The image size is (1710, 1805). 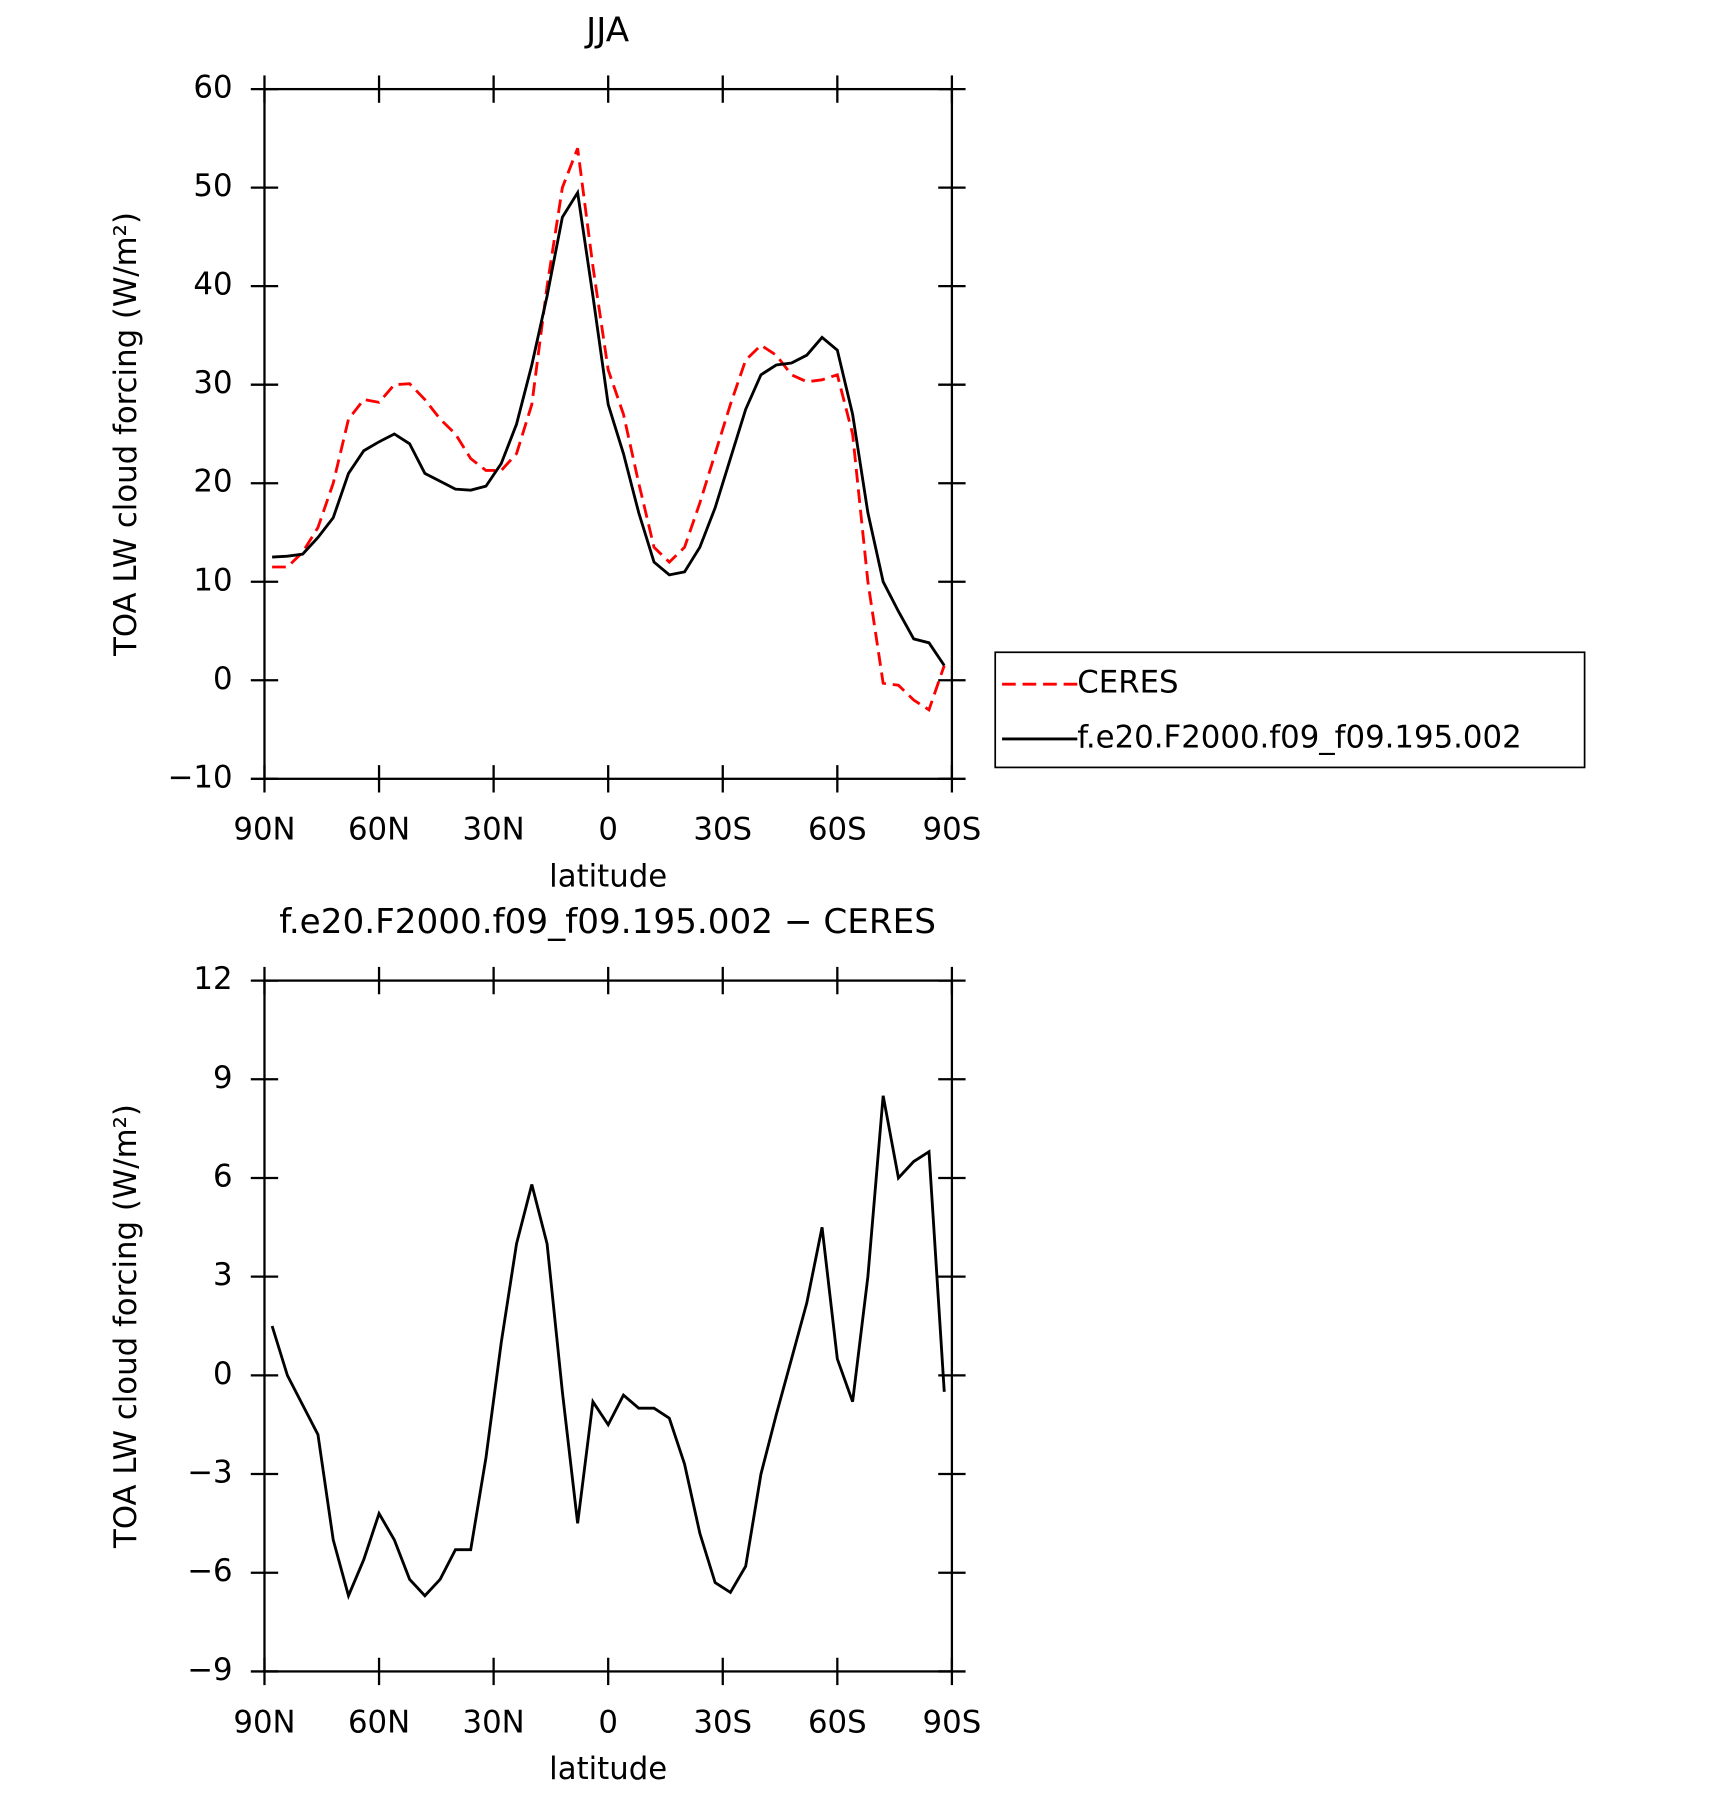 What do you see at coordinates (200, 777) in the screenshot?
I see `y-tick-label: −10` at bounding box center [200, 777].